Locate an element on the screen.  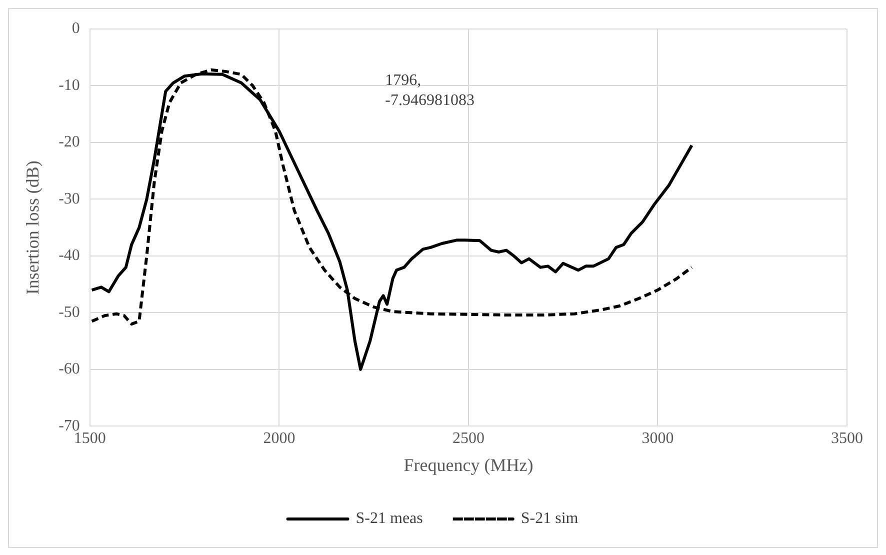
y-axis-title: Insertion loss (dB) is located at coordinates (32, 227).